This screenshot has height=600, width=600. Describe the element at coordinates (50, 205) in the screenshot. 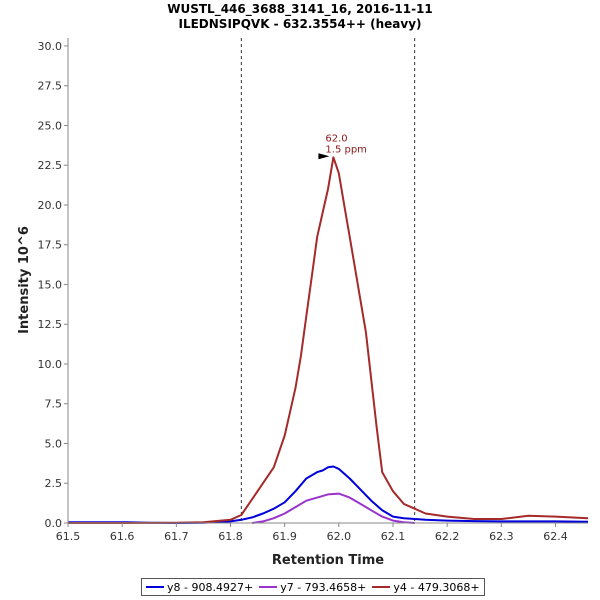

I see `y-tick-label: 20.0` at that location.